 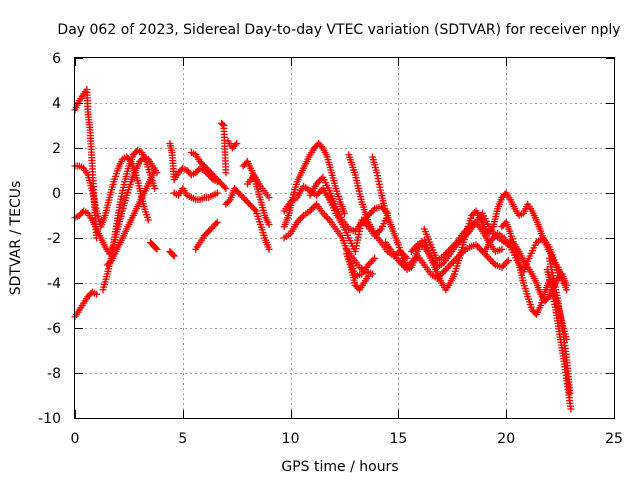 I want to click on x-tick-label: 15, so click(x=398, y=439).